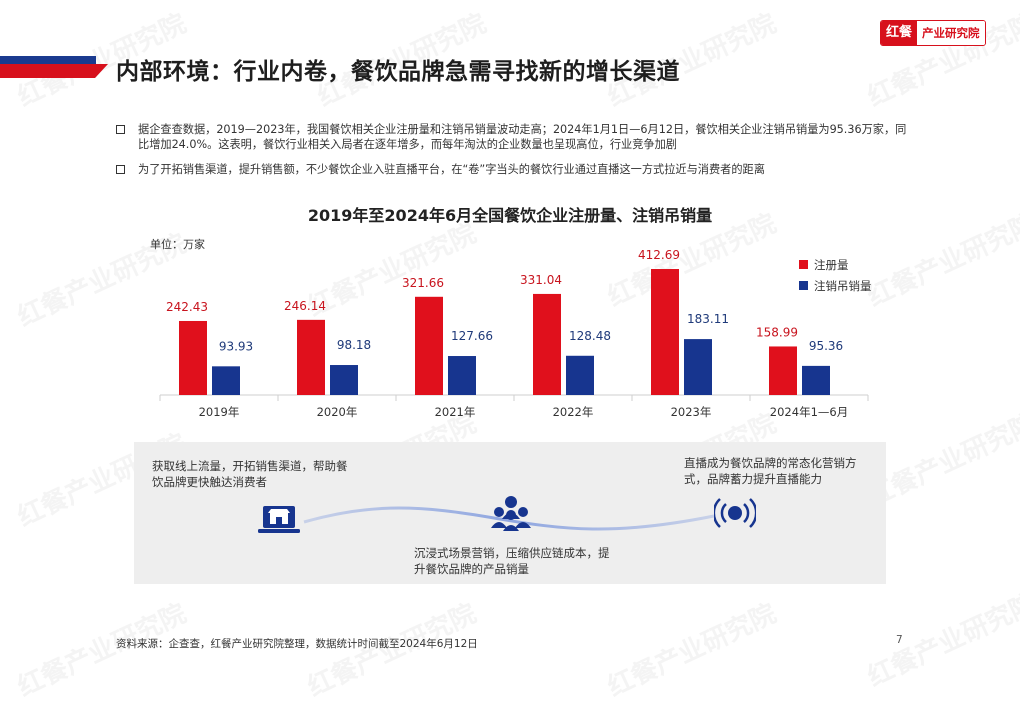 Image resolution: width=1020 pixels, height=704 pixels. What do you see at coordinates (573, 412) in the screenshot?
I see `x-tick-label: 2022年` at bounding box center [573, 412].